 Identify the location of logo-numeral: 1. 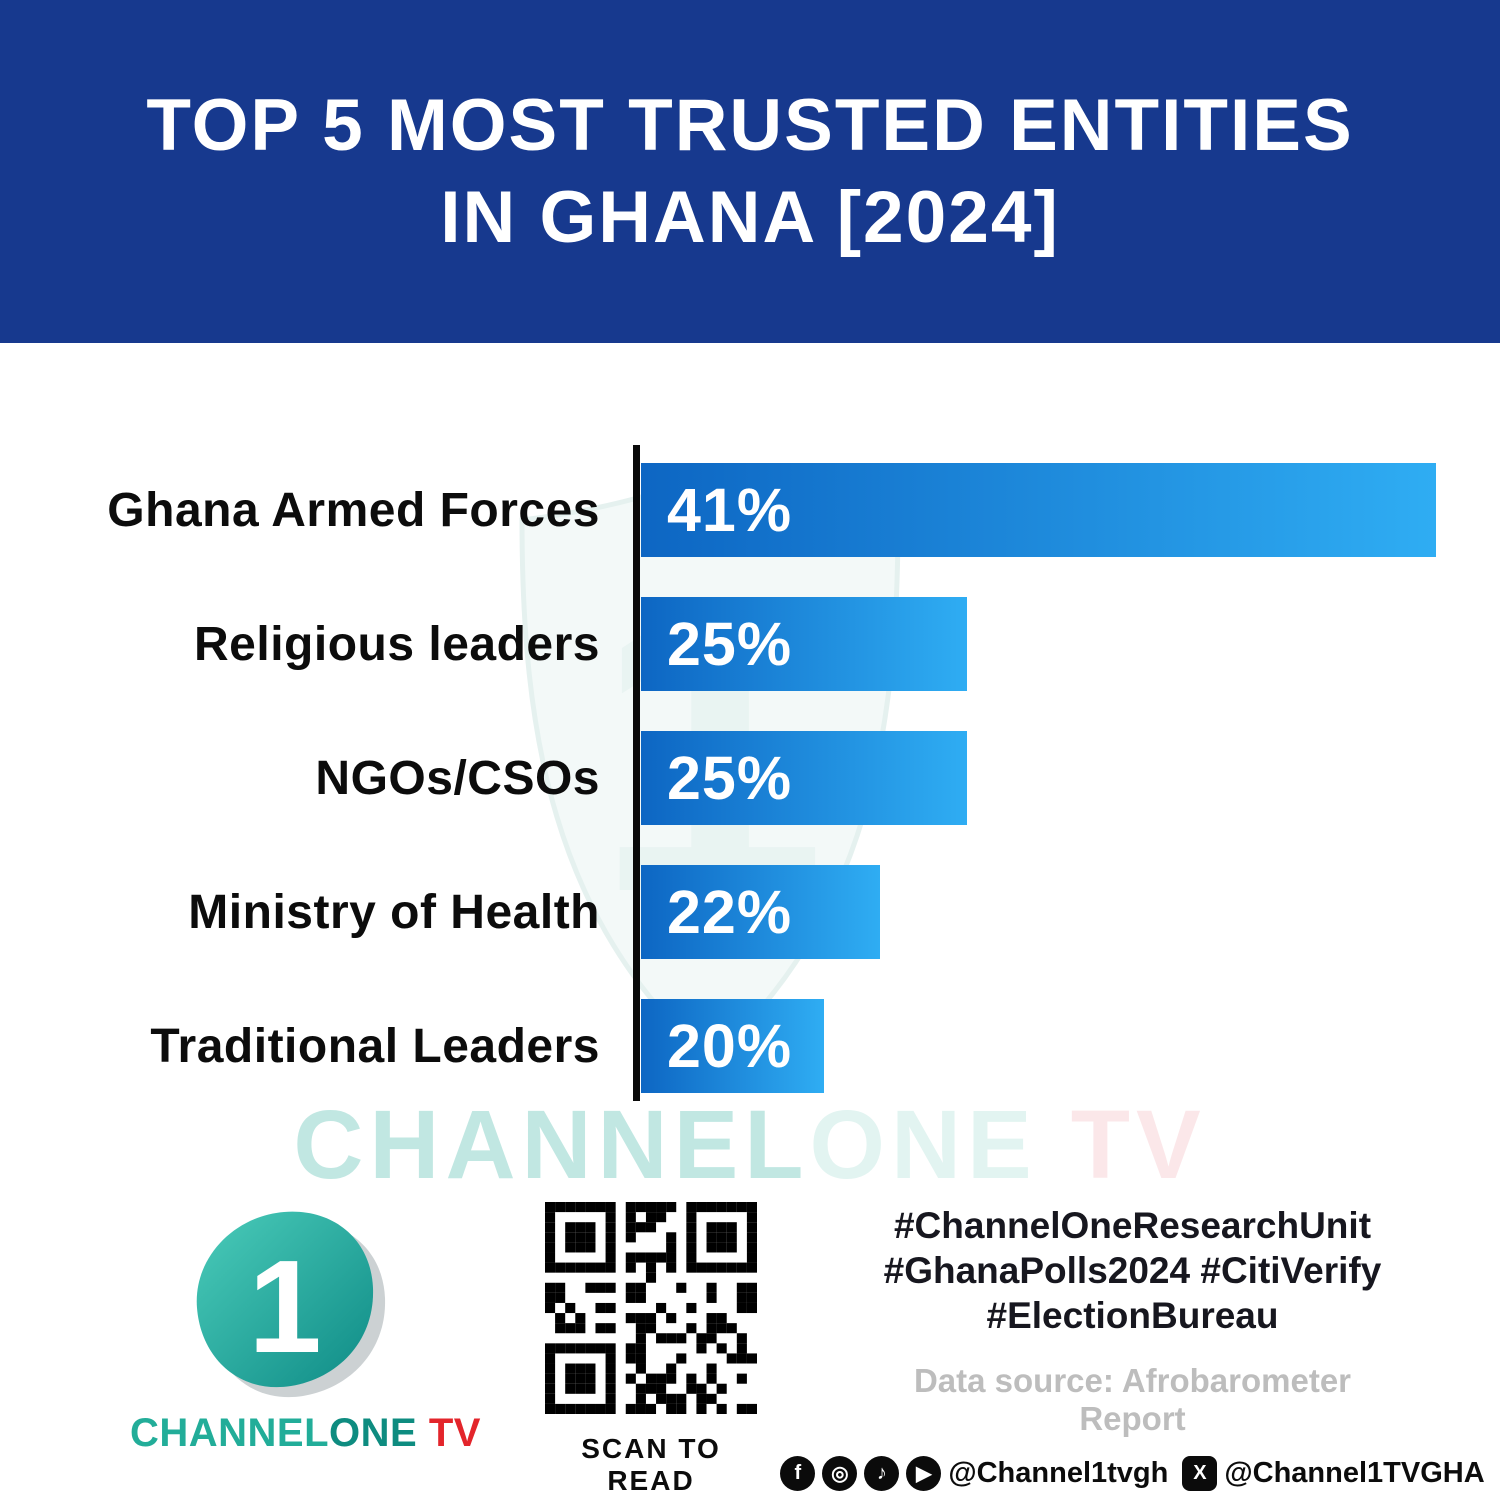
(284, 1306).